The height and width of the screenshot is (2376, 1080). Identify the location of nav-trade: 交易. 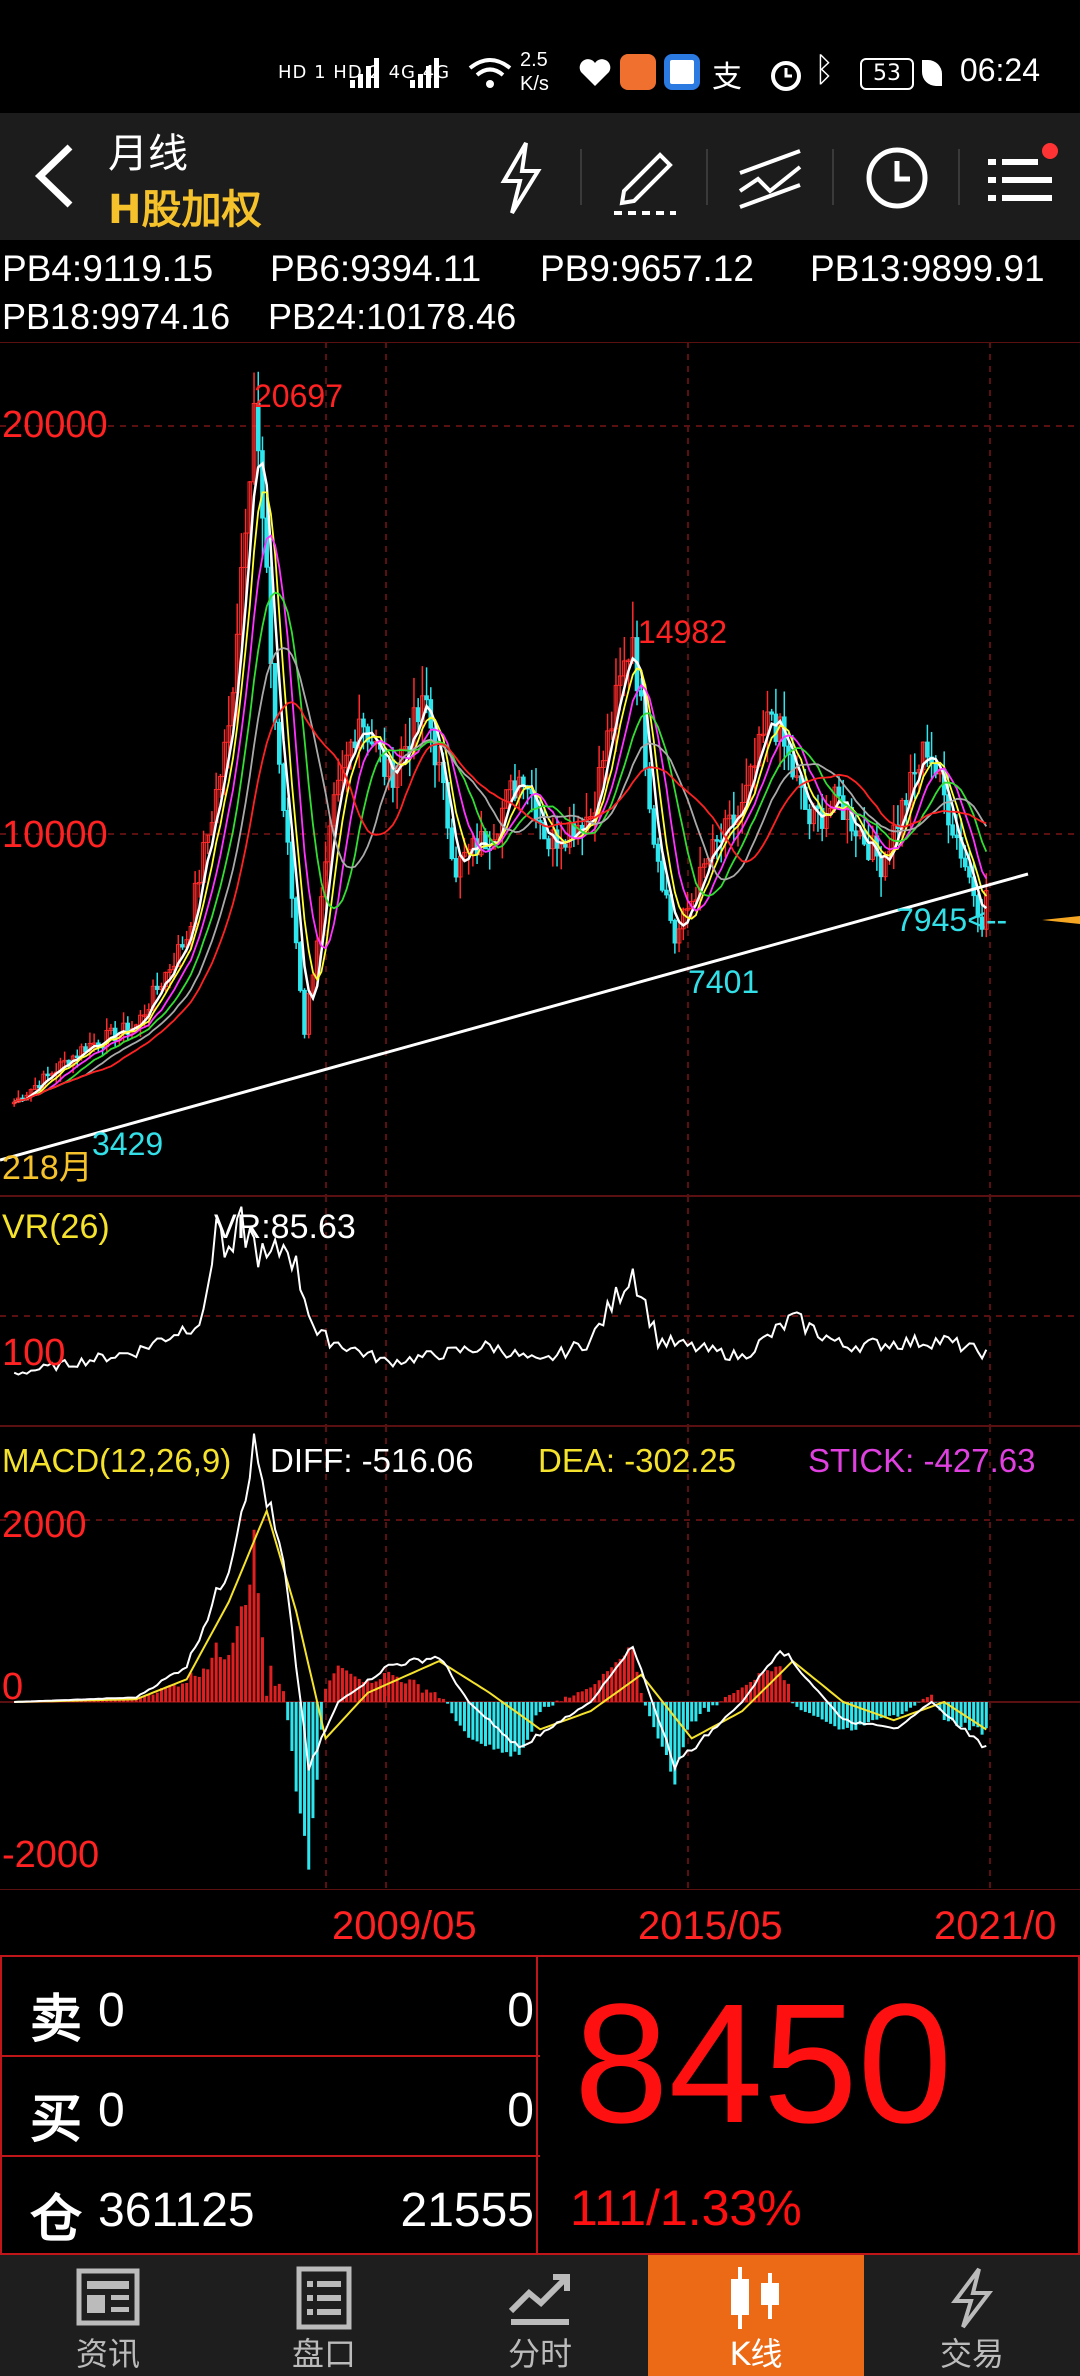
(972, 2315).